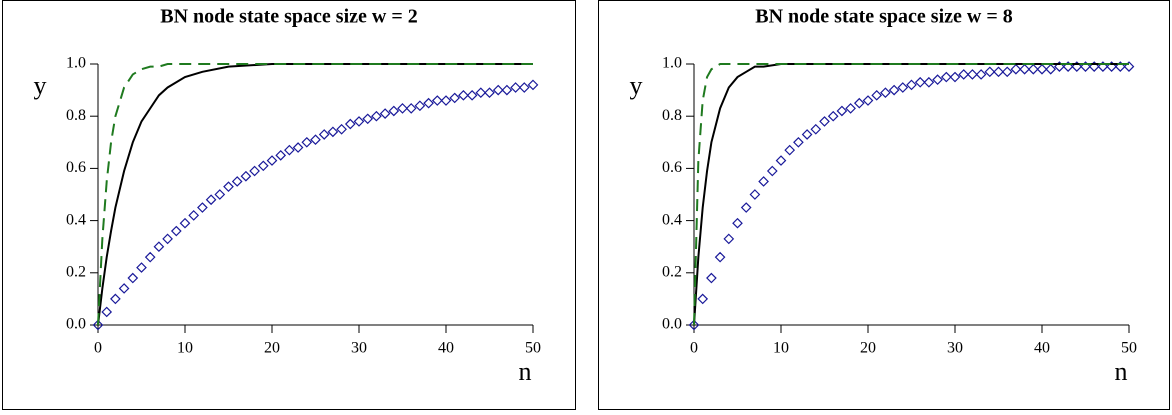 Image resolution: width=1172 pixels, height=415 pixels. What do you see at coordinates (883, 17) in the screenshot?
I see `chart-title: BN node state space size w = 8` at bounding box center [883, 17].